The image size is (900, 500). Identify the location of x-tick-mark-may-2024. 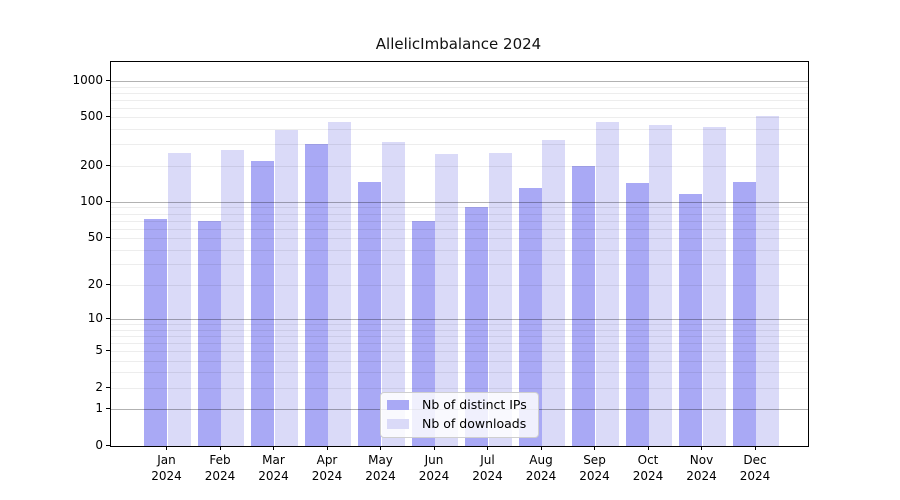
(380, 447).